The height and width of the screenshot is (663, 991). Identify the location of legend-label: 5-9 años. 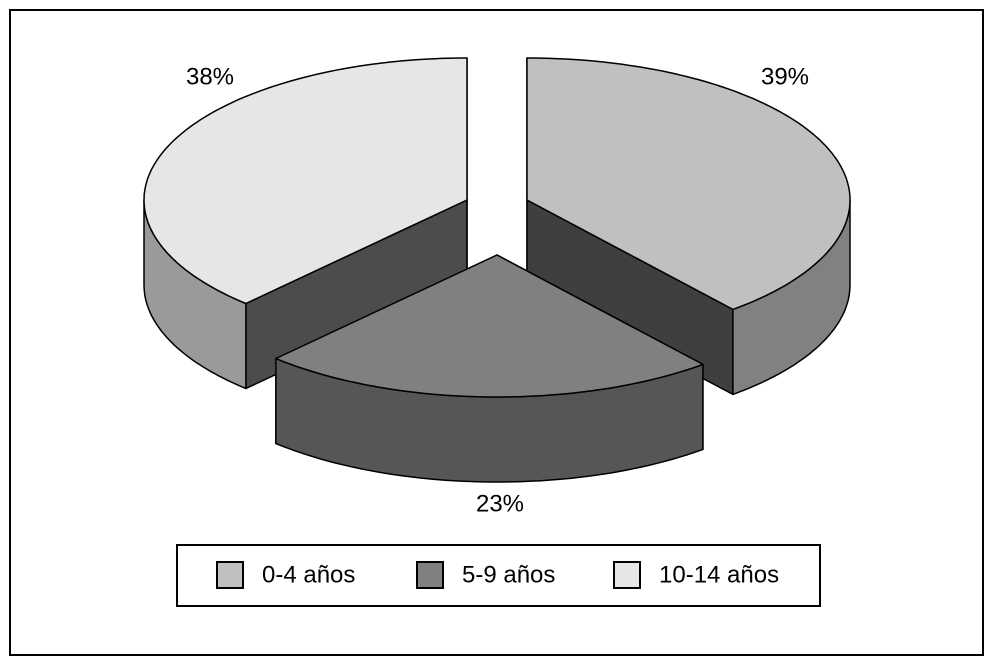
(508, 574).